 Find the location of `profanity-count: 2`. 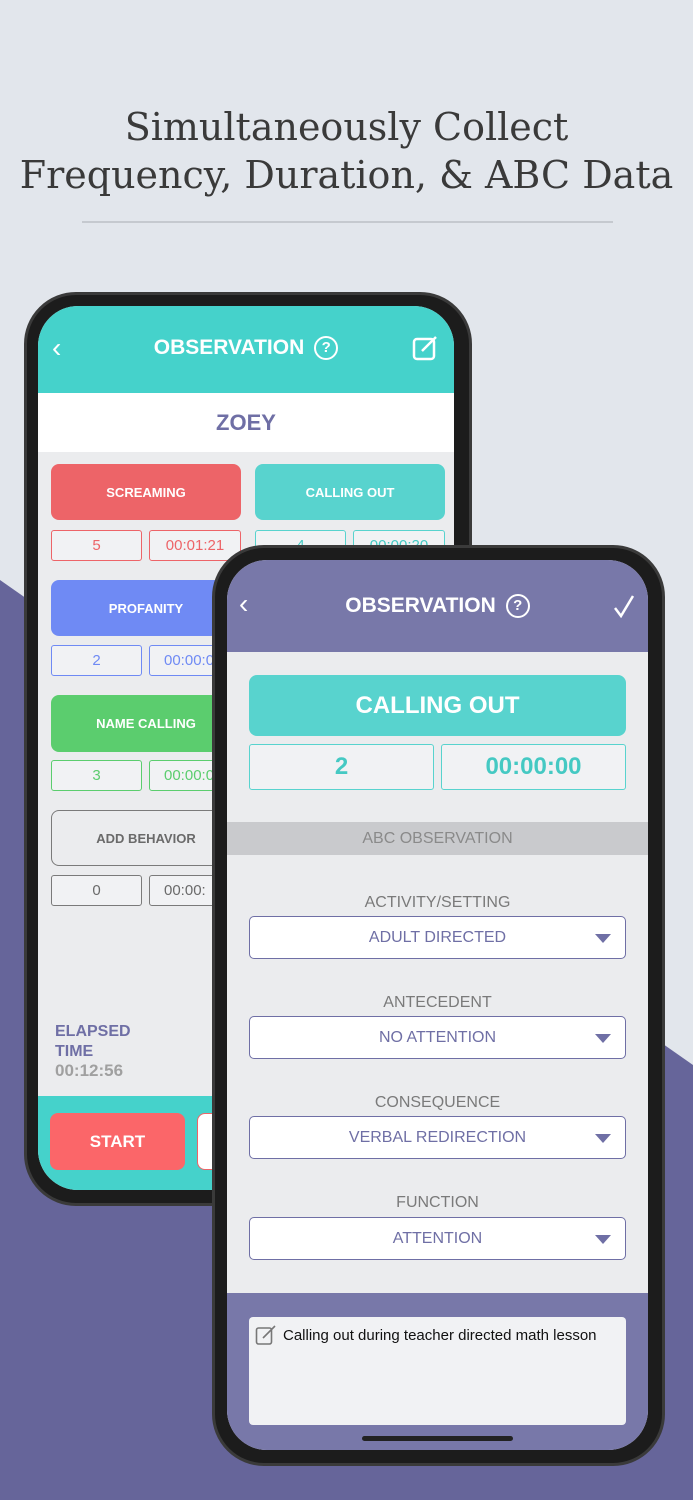

profanity-count: 2 is located at coordinates (96, 660).